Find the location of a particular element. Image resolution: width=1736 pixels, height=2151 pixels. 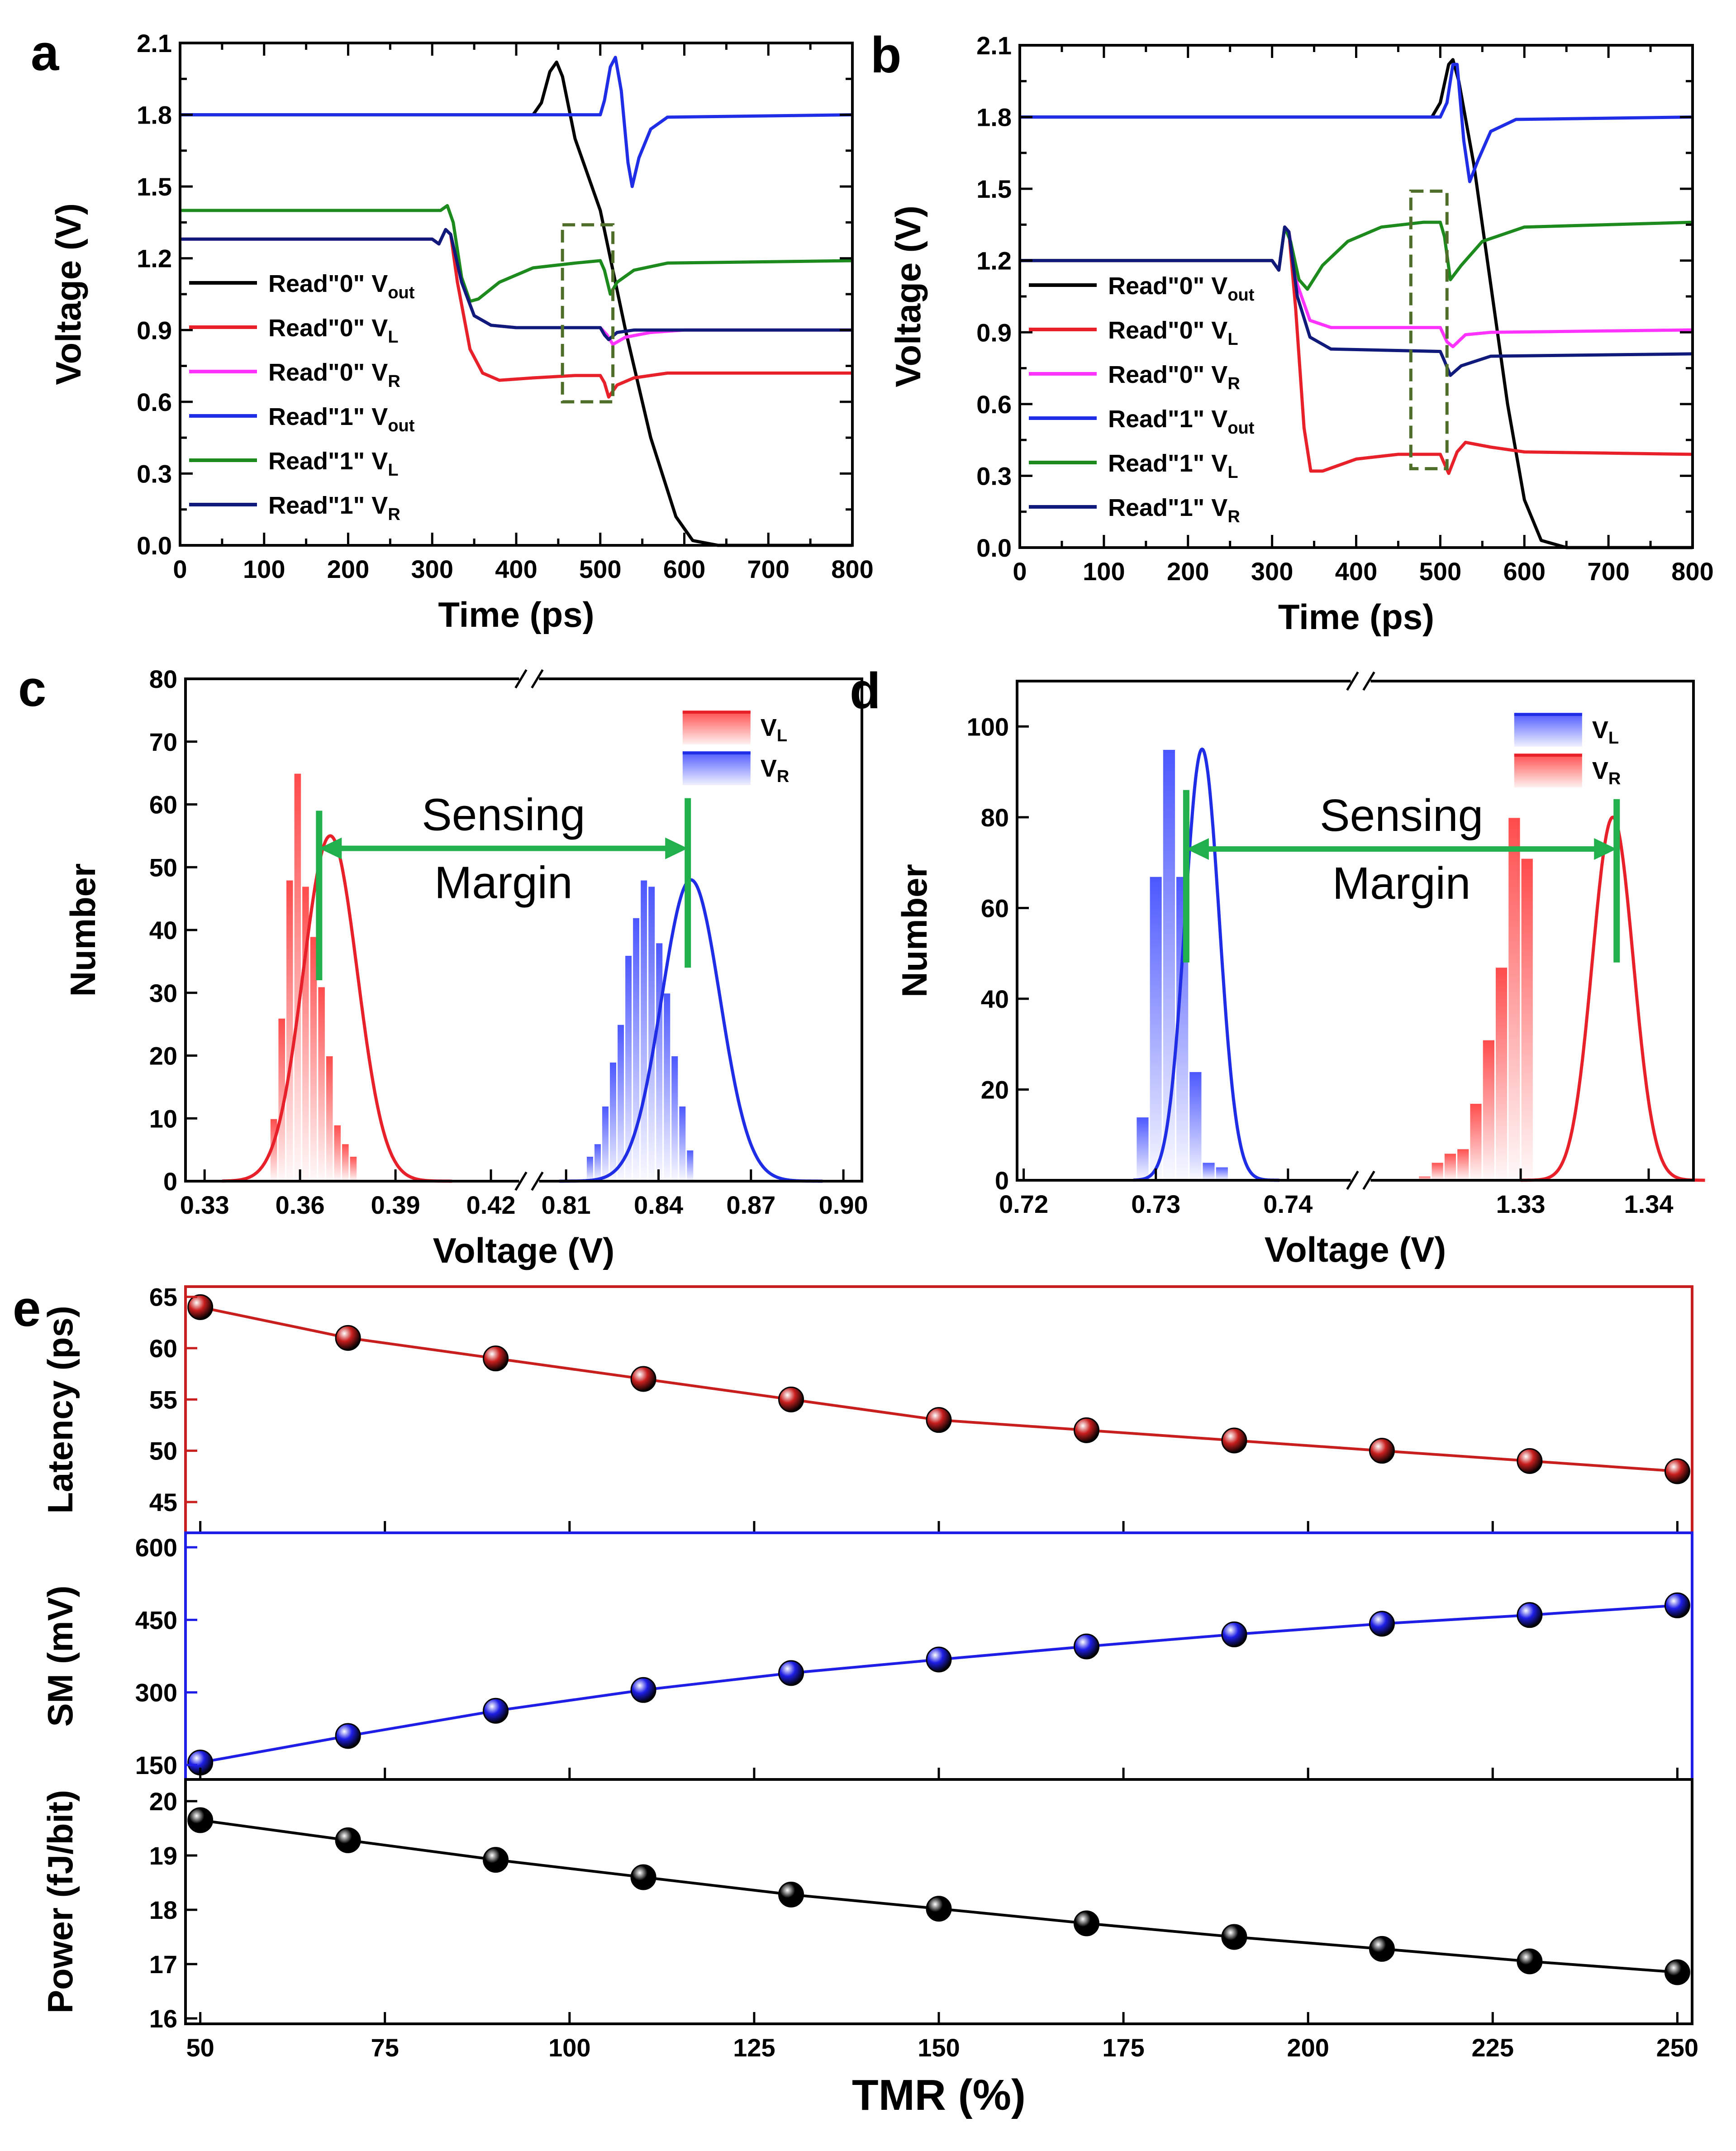

panel-label: a is located at coordinates (45, 52).